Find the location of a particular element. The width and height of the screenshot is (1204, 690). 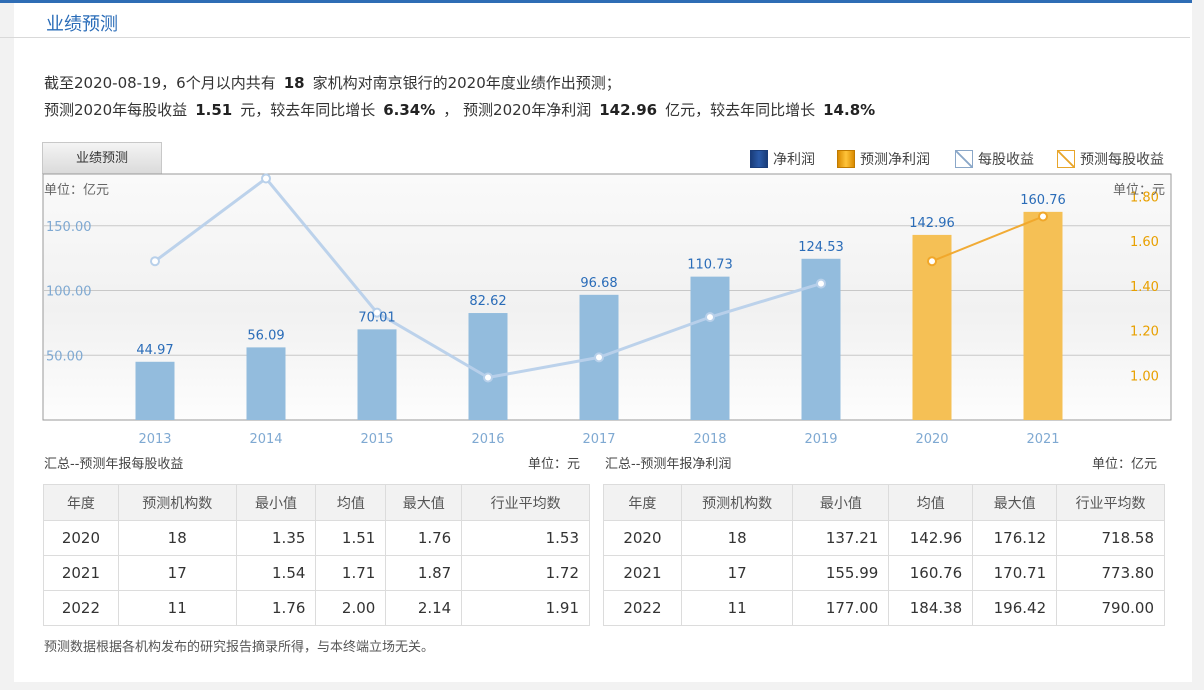

np-table-header-cell: 年度 is located at coordinates (642, 502).